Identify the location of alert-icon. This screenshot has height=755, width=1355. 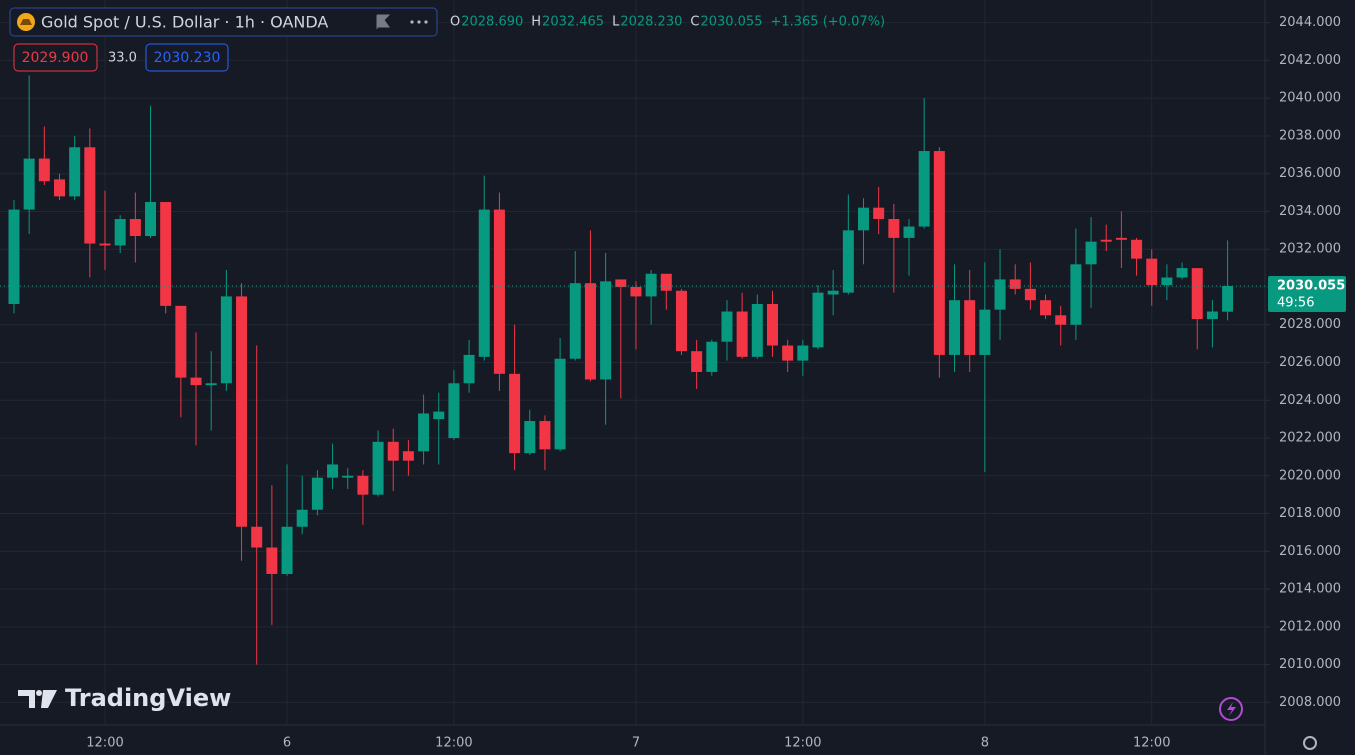
(1231, 709).